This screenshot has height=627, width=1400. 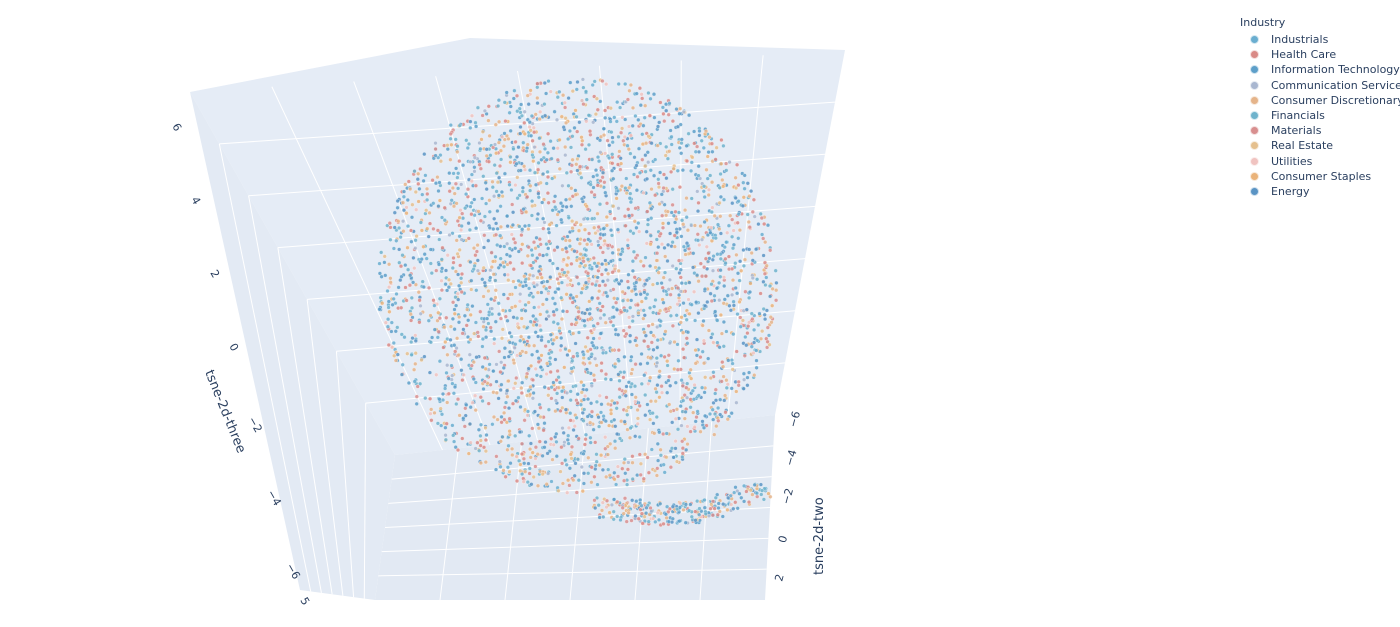 I want to click on legend-item: Energy, so click(x=1320, y=191).